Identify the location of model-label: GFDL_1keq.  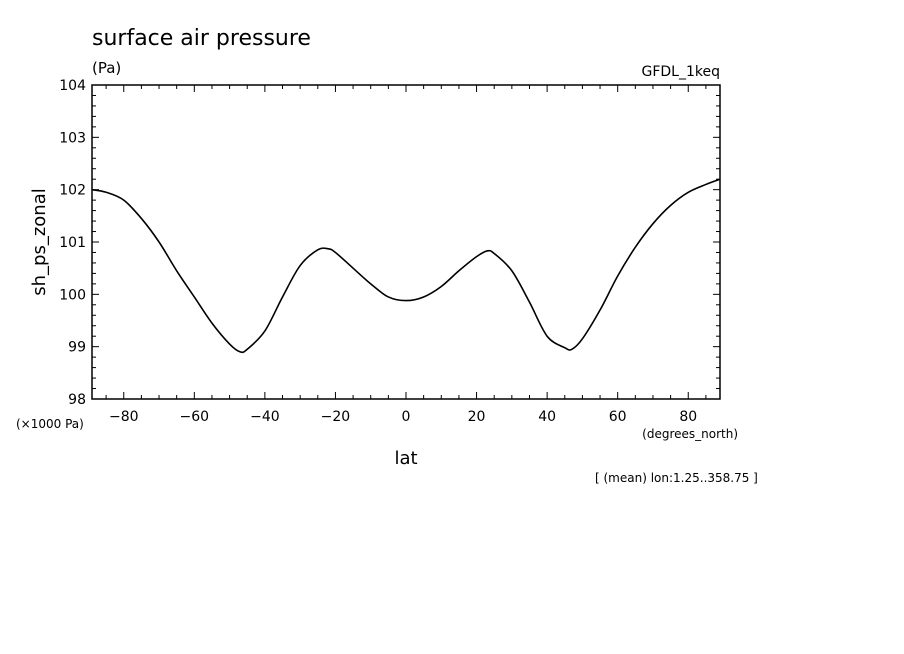
(681, 72).